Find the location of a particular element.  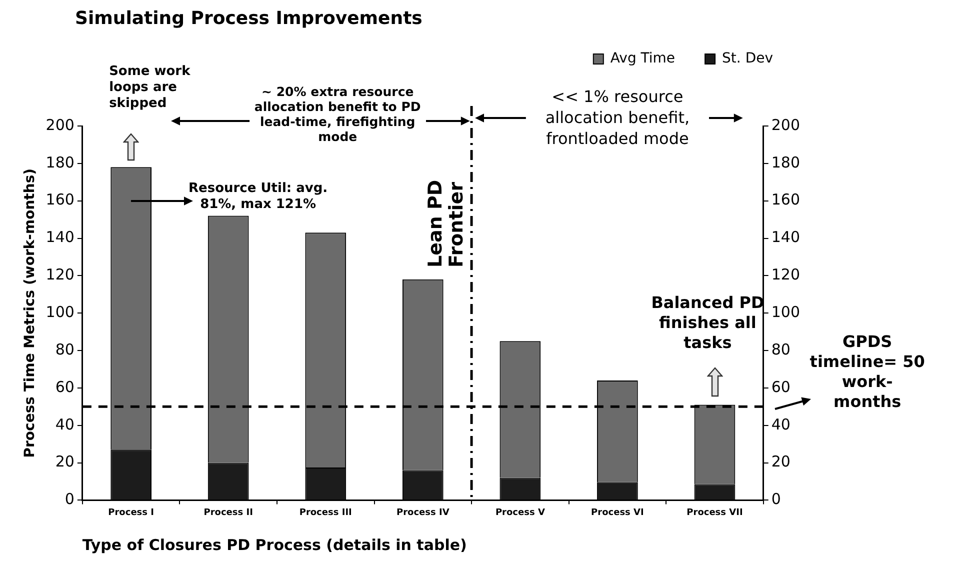

y2-tick-label: 0 is located at coordinates (776, 499).